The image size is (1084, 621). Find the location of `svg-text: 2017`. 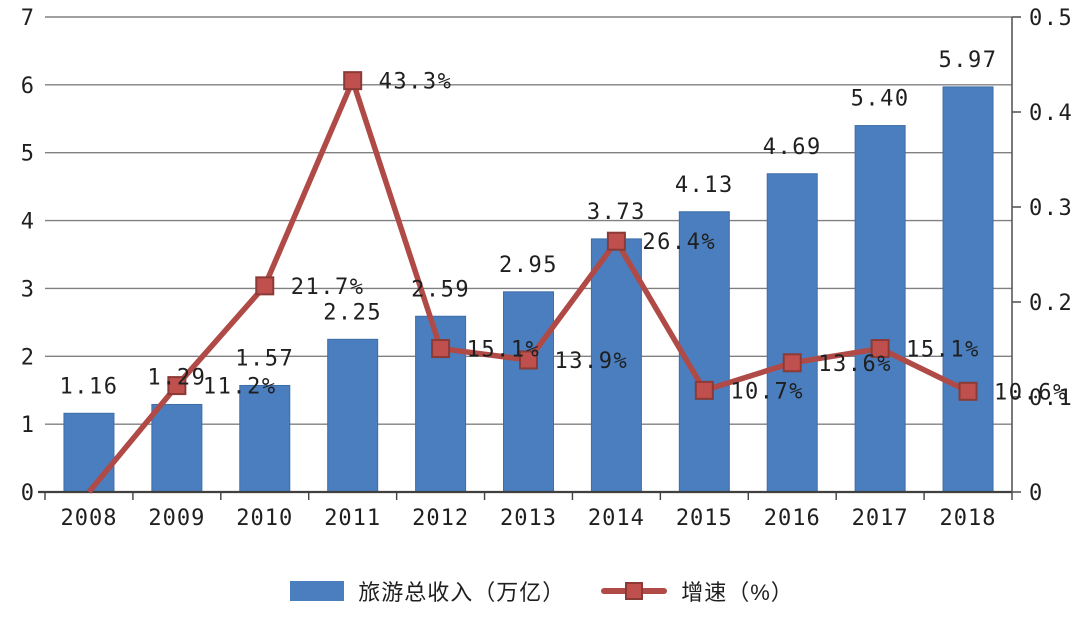

svg-text: 2017 is located at coordinates (880, 518).